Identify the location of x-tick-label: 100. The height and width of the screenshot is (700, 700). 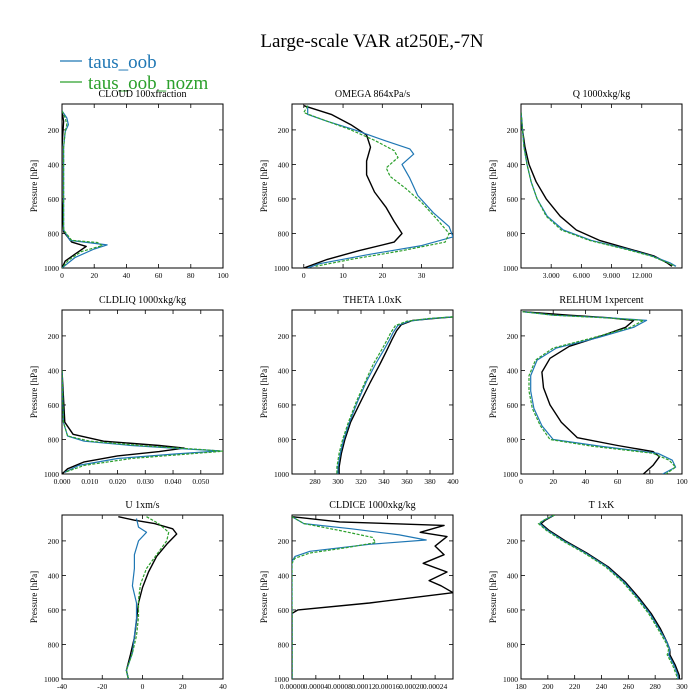
(682, 481).